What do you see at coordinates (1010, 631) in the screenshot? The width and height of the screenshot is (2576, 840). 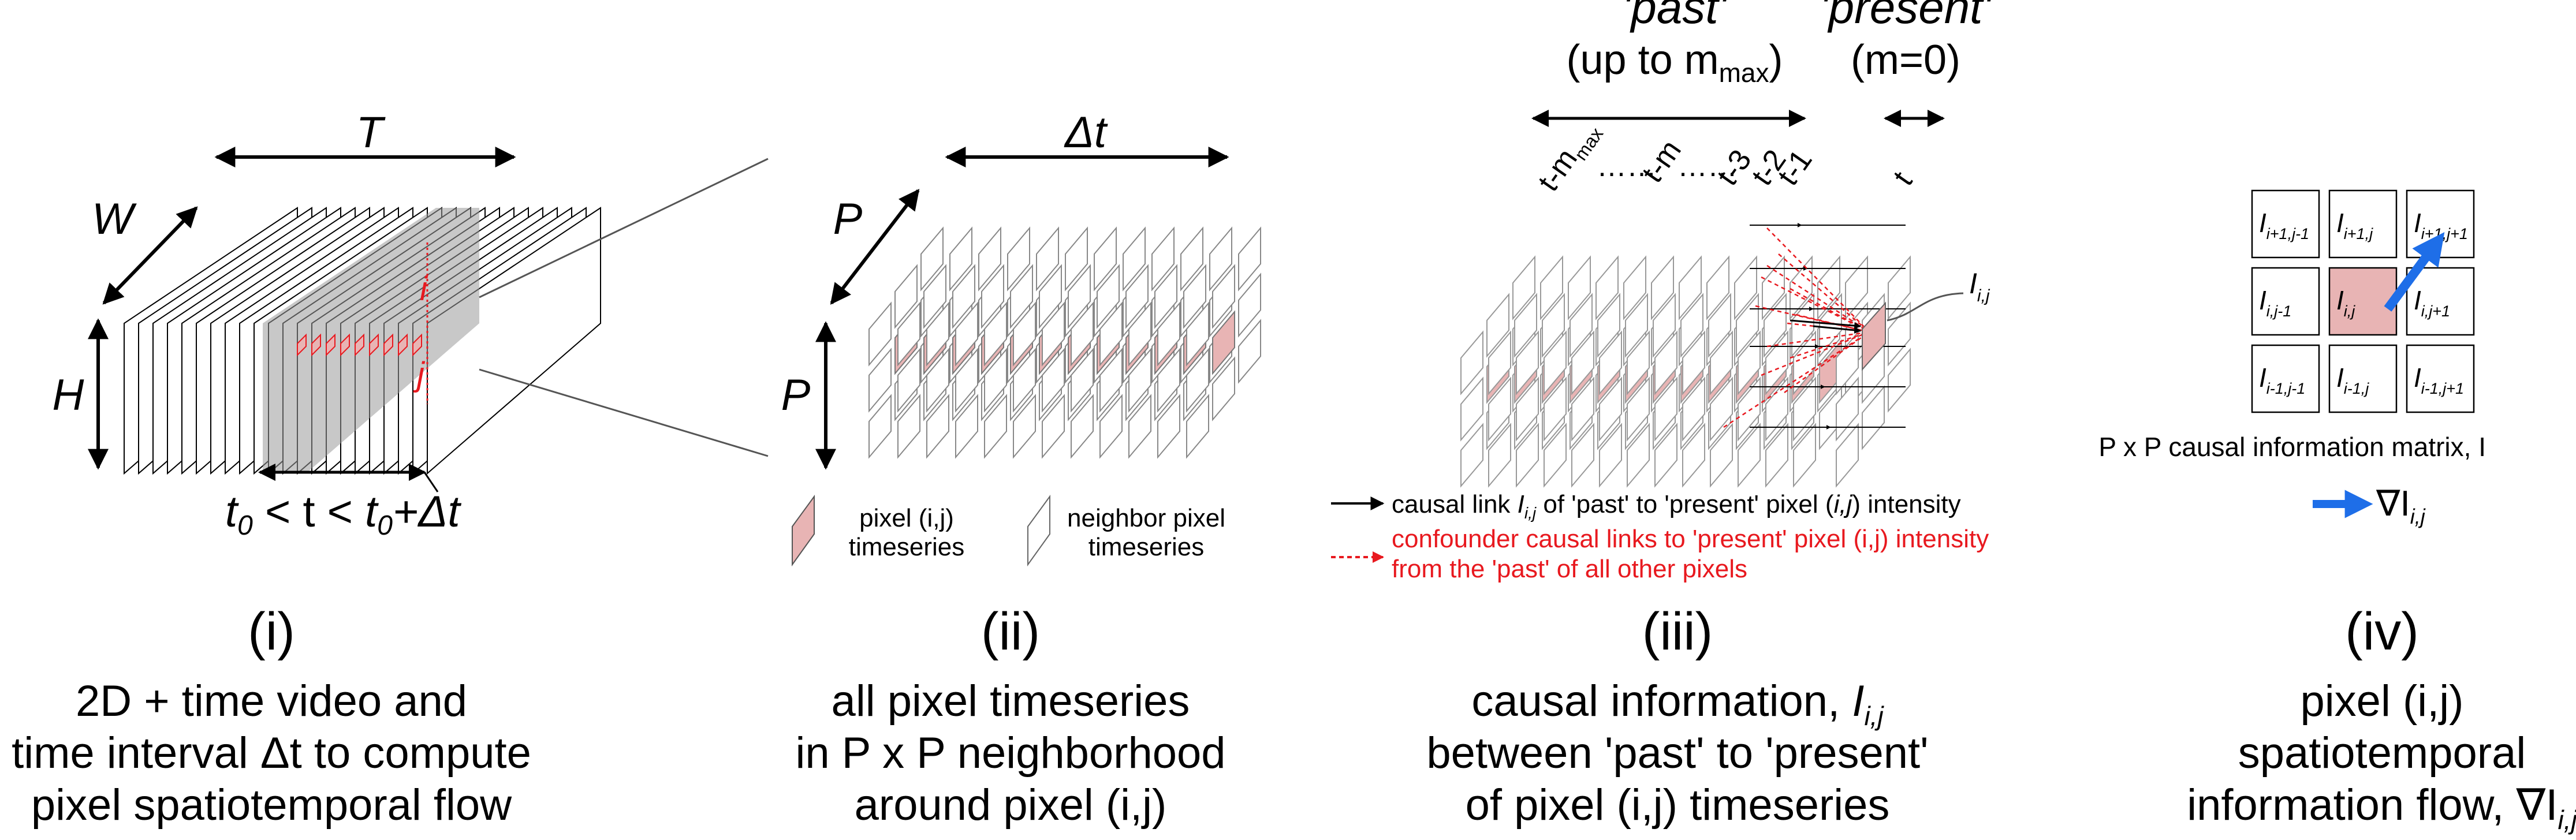 I see `panel-ii-numeral: (ii)` at bounding box center [1010, 631].